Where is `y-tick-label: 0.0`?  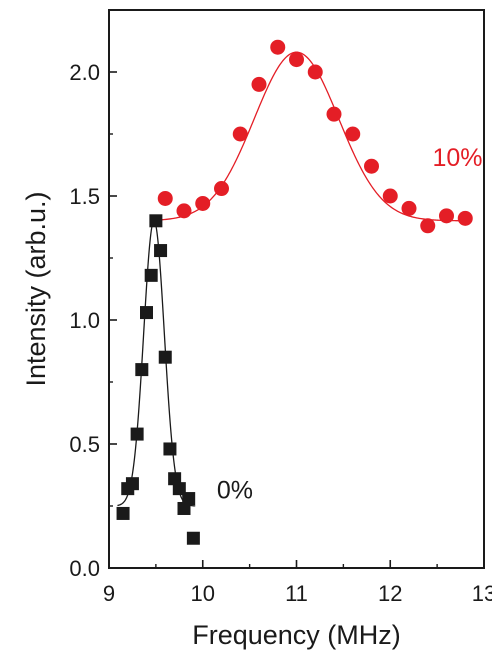 y-tick-label: 0.0 is located at coordinates (84, 568).